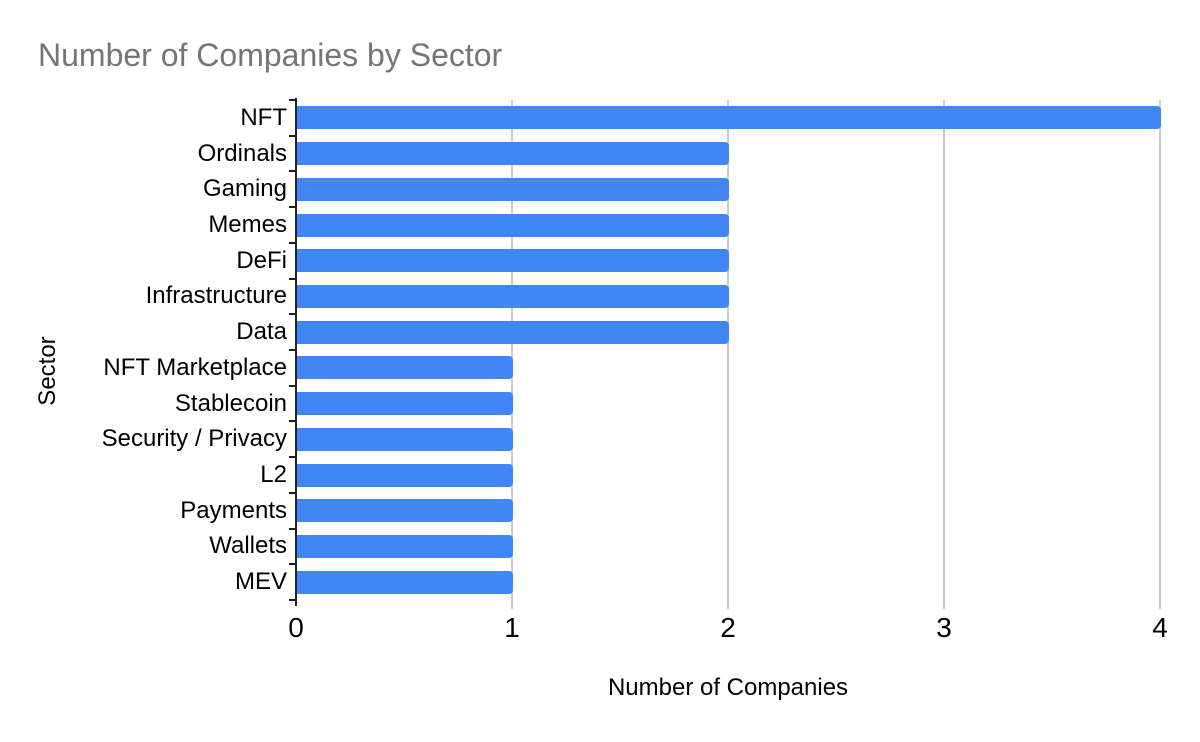  I want to click on bar-row-payments, so click(729, 511).